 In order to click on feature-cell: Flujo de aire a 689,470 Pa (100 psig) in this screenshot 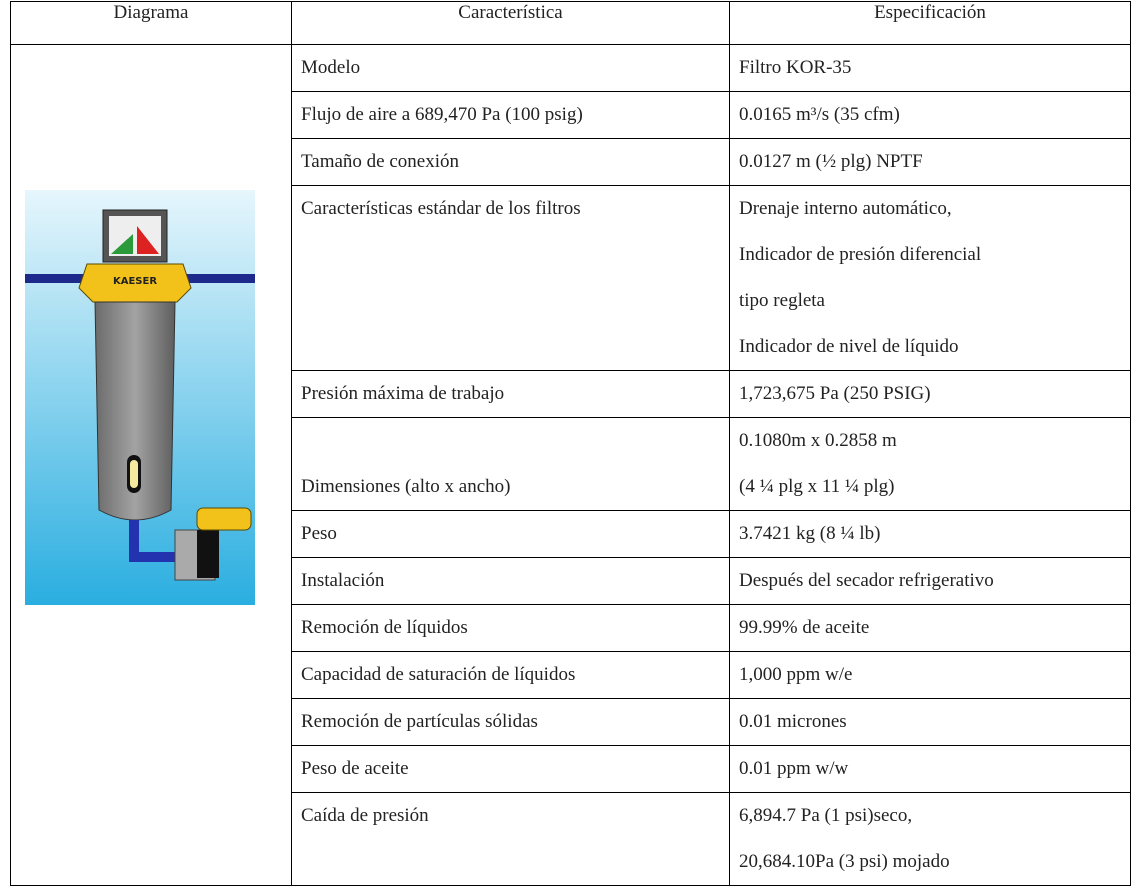, I will do `click(510, 115)`.